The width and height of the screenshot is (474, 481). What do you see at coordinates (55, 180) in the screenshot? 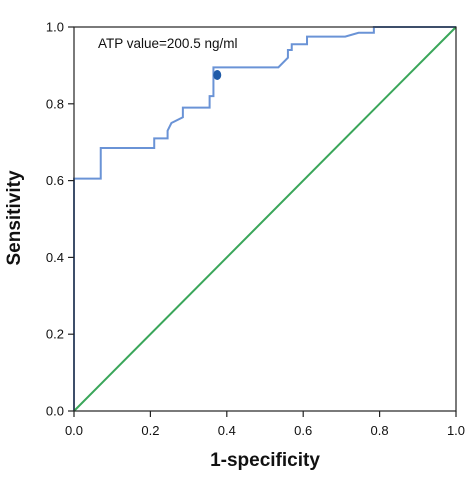
I see `y-tick-label: 0.6` at bounding box center [55, 180].